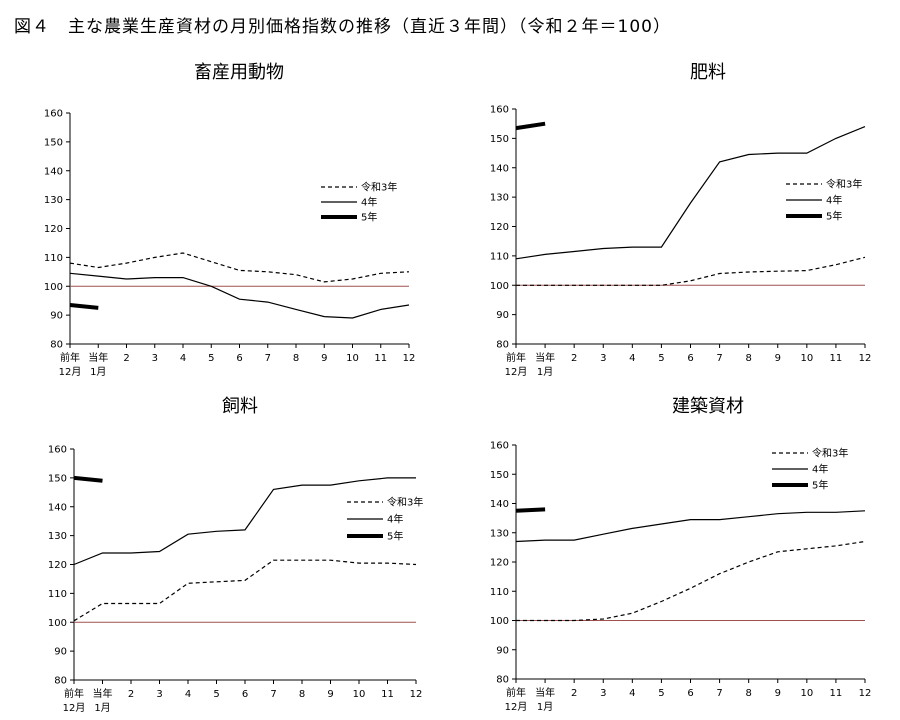 Image resolution: width=900 pixels, height=720 pixels. What do you see at coordinates (708, 72) in the screenshot?
I see `chart-title: 肥料` at bounding box center [708, 72].